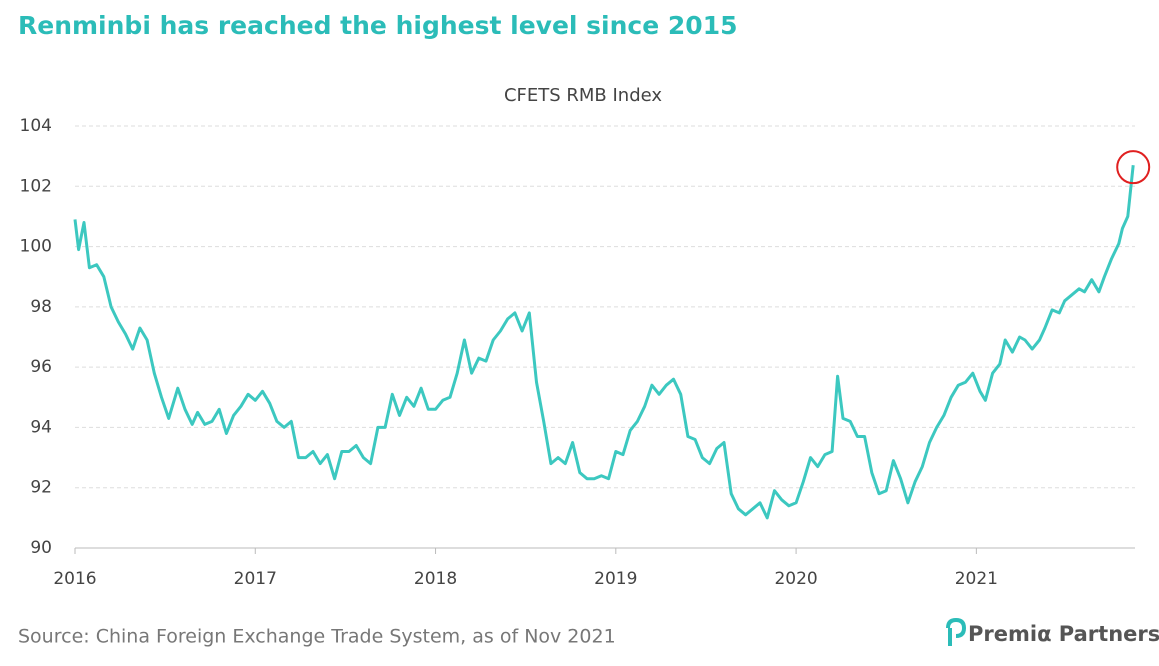 The height and width of the screenshot is (666, 1159). What do you see at coordinates (1133, 167) in the screenshot?
I see `highlight-circle` at bounding box center [1133, 167].